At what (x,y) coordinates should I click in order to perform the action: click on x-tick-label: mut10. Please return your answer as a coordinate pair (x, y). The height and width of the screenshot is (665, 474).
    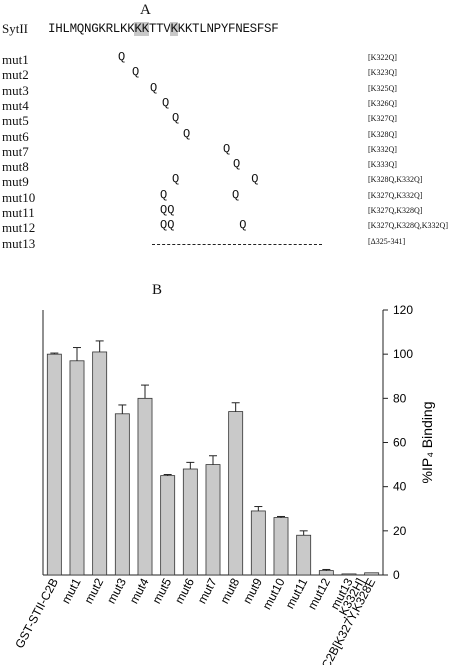
    Looking at the image, I should click on (274, 594).